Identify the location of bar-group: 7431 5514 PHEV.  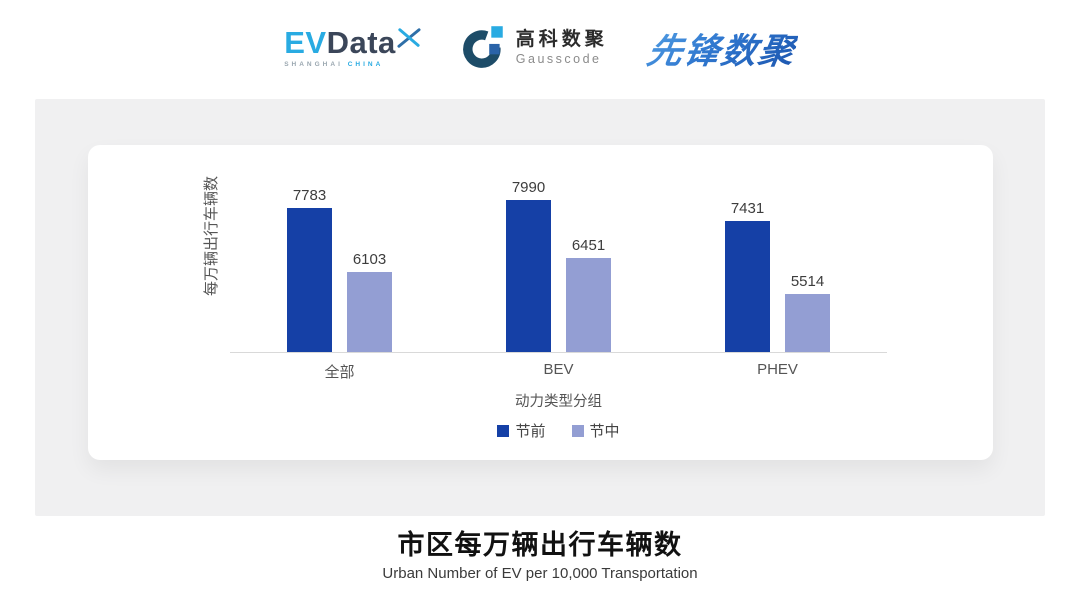
(777, 281).